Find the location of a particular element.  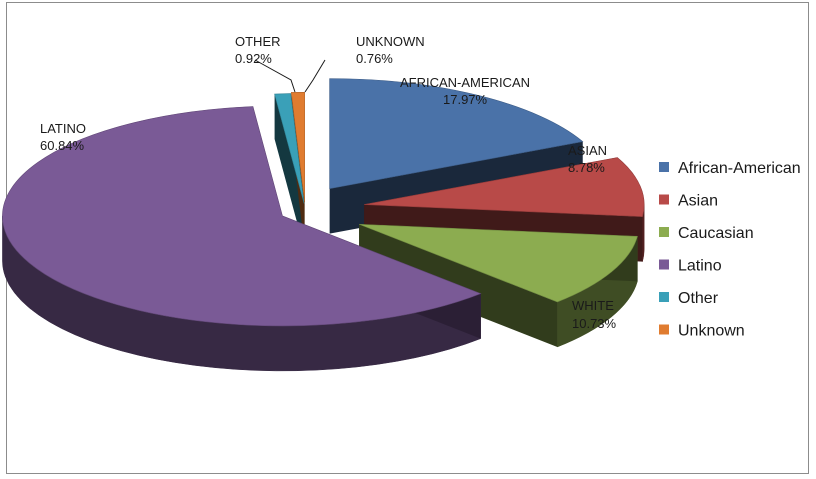

slice-percent-unknown: 0.76% is located at coordinates (374, 58).